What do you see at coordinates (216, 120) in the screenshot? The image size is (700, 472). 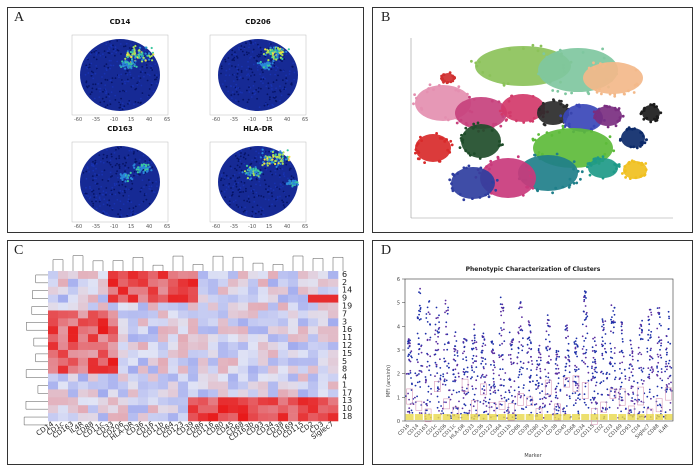 I see `tsne-tick: -60` at bounding box center [216, 120].